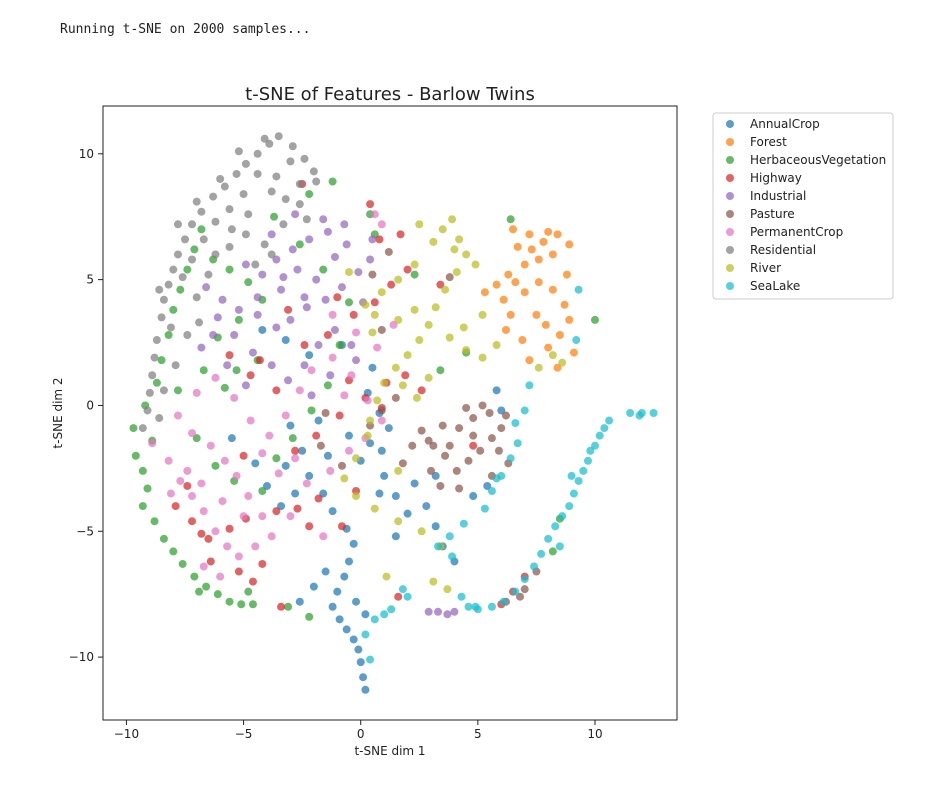 The height and width of the screenshot is (790, 934). Describe the element at coordinates (244, 734) in the screenshot. I see `x-tick-label: −5` at that location.